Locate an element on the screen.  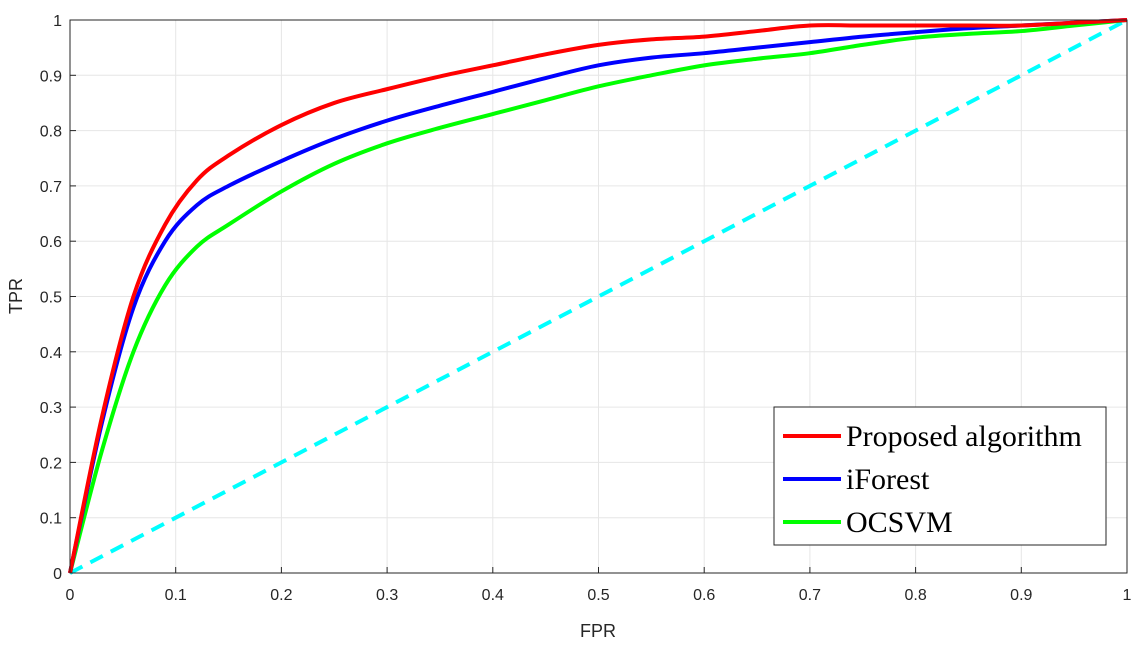
x-tick-label: 0.1 is located at coordinates (176, 595).